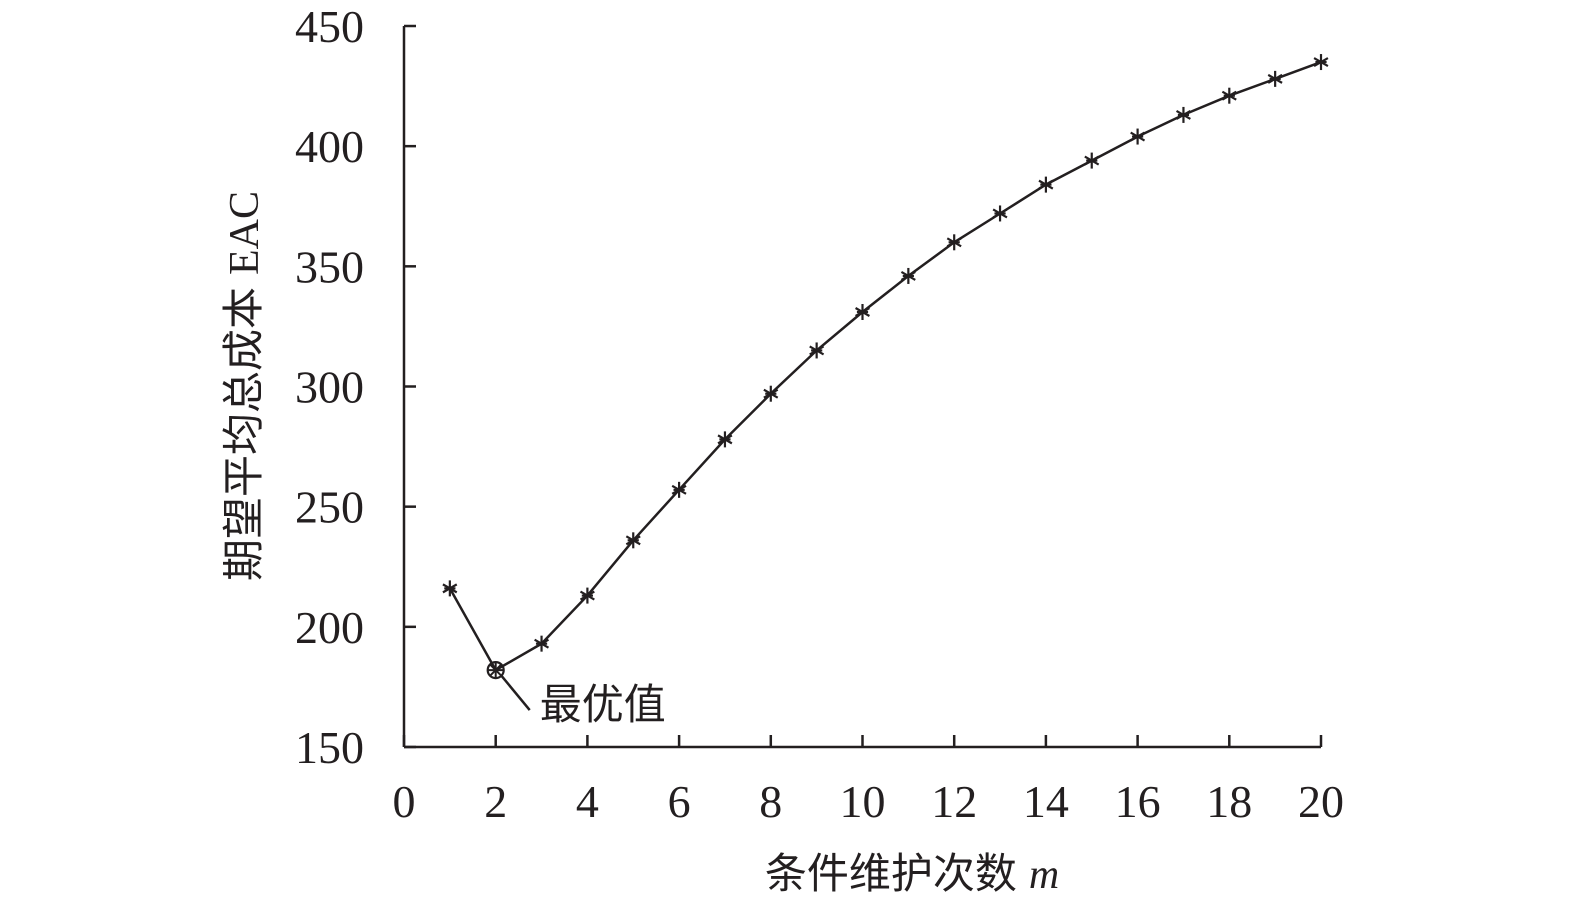 The image size is (1575, 909). I want to click on y-tick-label: 200, so click(329, 627).